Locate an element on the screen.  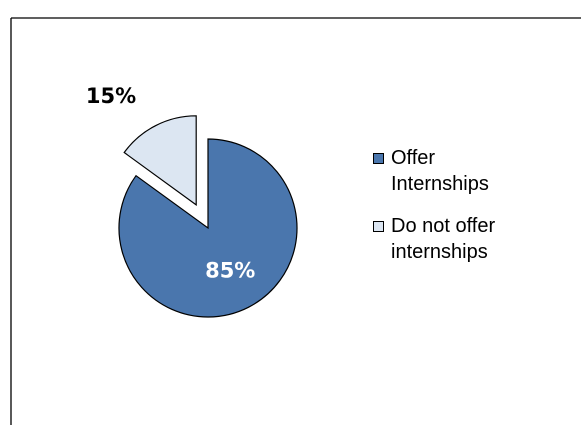
data-label-do-not-offer-internships: 15% is located at coordinates (111, 96).